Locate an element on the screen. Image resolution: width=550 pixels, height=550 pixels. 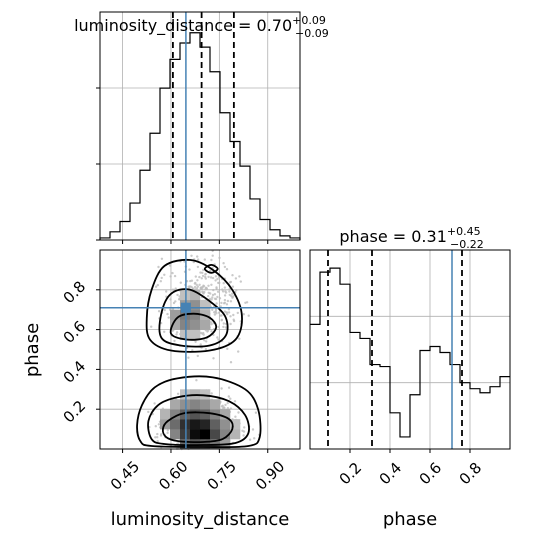
phase-title-lower-error: −0.22 is located at coordinates (467, 244).